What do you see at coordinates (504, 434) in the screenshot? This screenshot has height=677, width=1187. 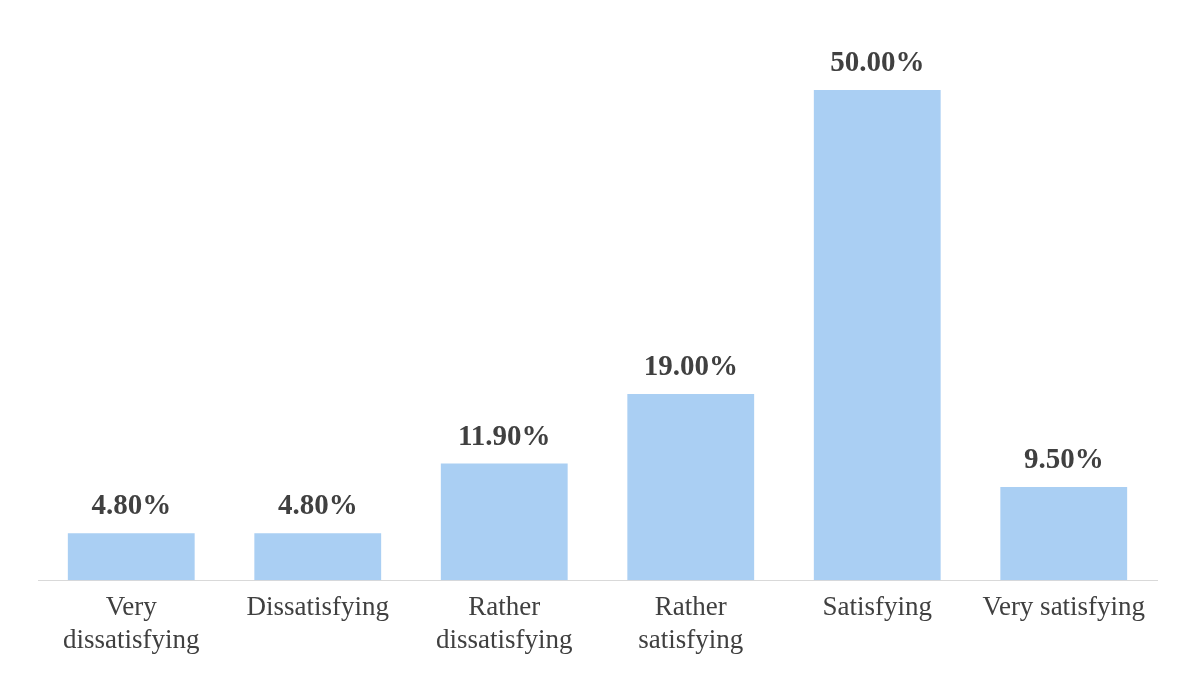 I see `data-label: 11.90%` at bounding box center [504, 434].